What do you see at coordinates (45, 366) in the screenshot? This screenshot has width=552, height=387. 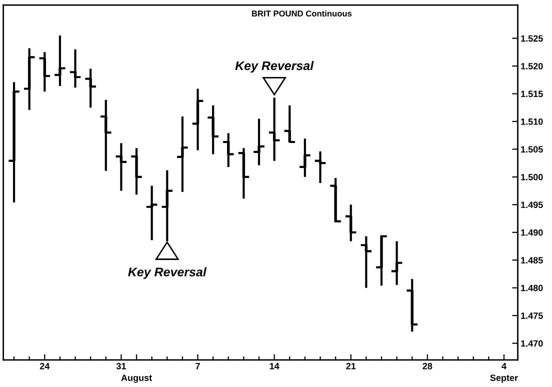 I see `x-tick-label: 24` at bounding box center [45, 366].